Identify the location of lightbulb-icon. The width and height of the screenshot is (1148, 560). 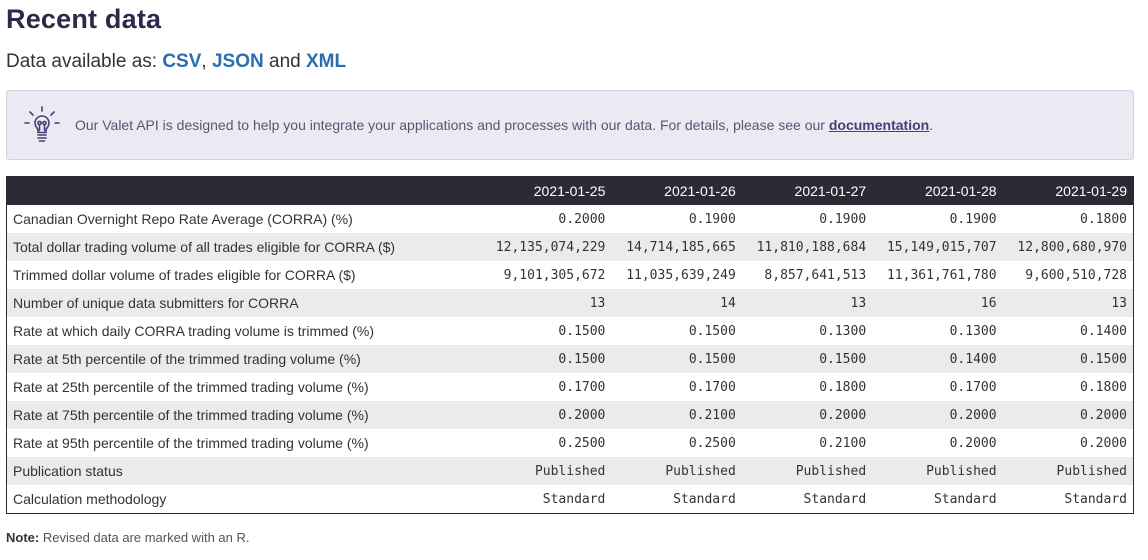
(42, 125).